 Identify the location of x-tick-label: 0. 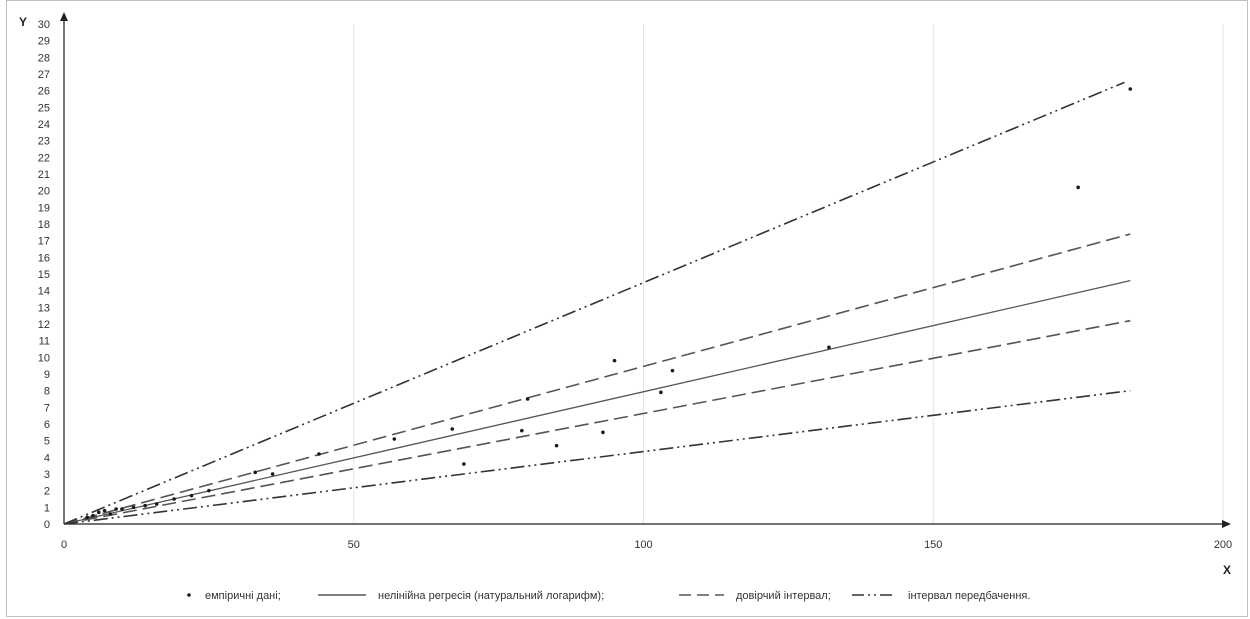
(64, 545).